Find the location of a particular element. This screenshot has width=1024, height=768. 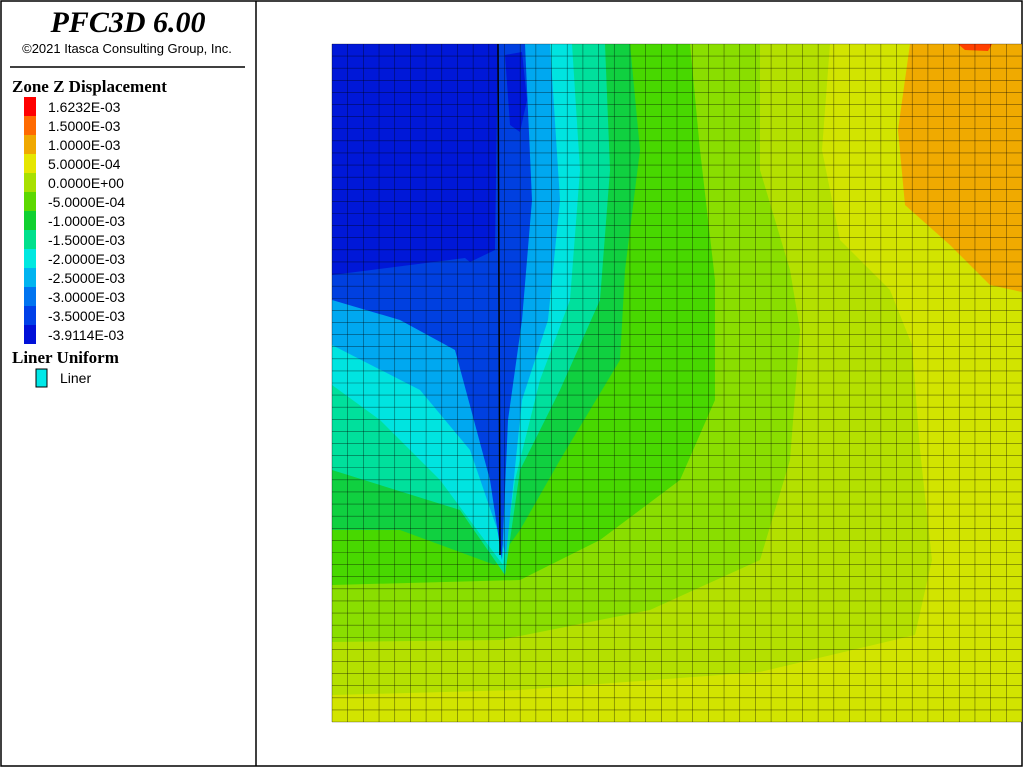

copyright: ©2021 Itasca Consulting Group, Inc. is located at coordinates (127, 48).